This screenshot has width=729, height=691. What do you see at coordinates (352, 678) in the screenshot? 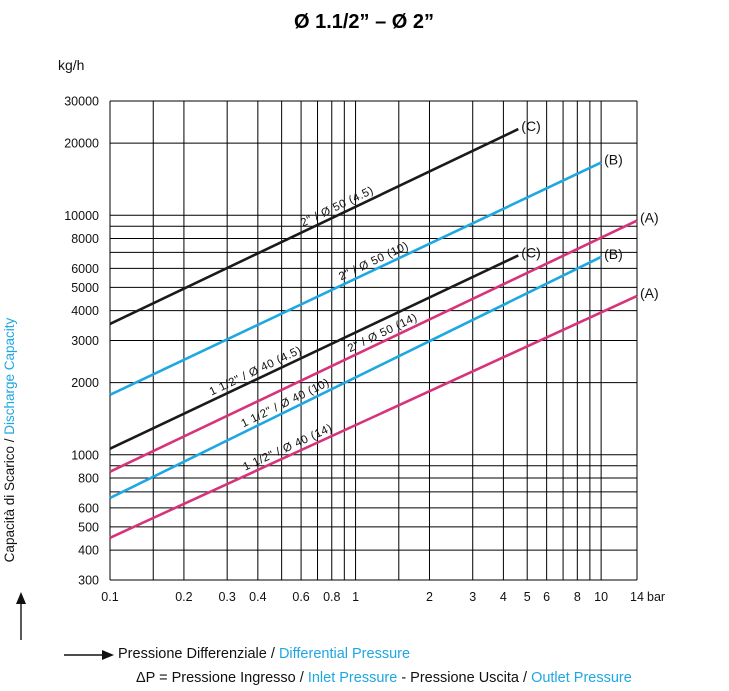
I see `delta-p-note-b: Inlet Pressure` at bounding box center [352, 678].